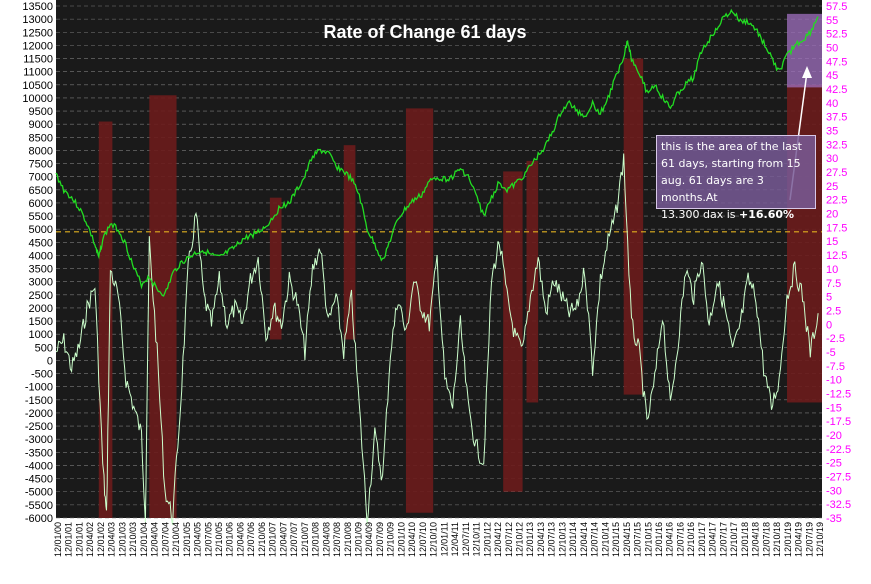 This screenshot has height=584, width=871. I want to click on left-tick-label: 3000, so click(41, 283).